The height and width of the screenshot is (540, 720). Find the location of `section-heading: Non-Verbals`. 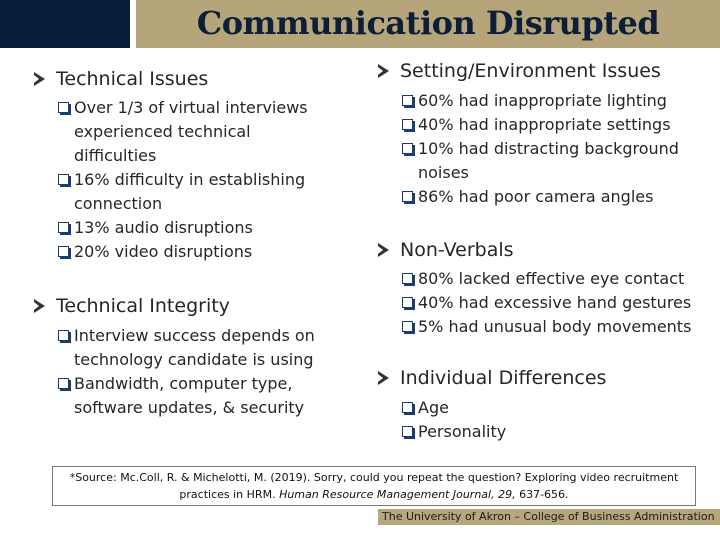

section-heading: Non-Verbals is located at coordinates (457, 250).